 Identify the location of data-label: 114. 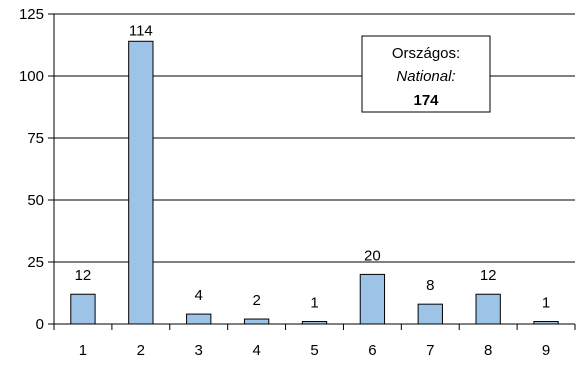
(141, 30).